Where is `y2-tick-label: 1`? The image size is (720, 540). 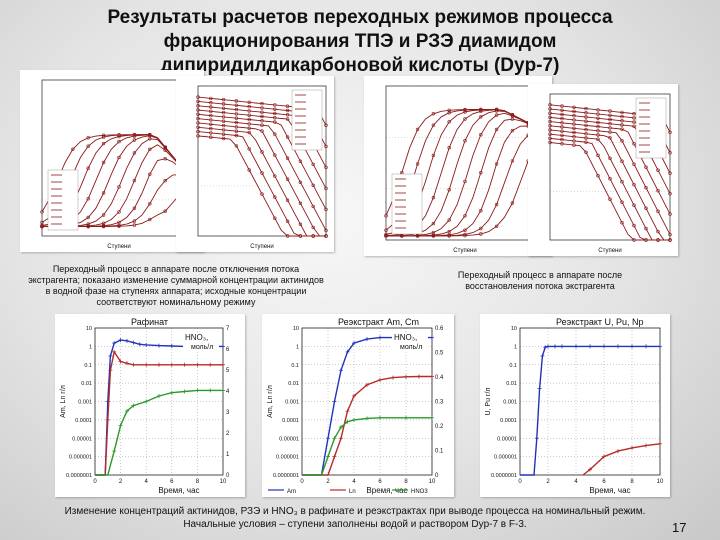 y2-tick-label: 1 is located at coordinates (228, 455).